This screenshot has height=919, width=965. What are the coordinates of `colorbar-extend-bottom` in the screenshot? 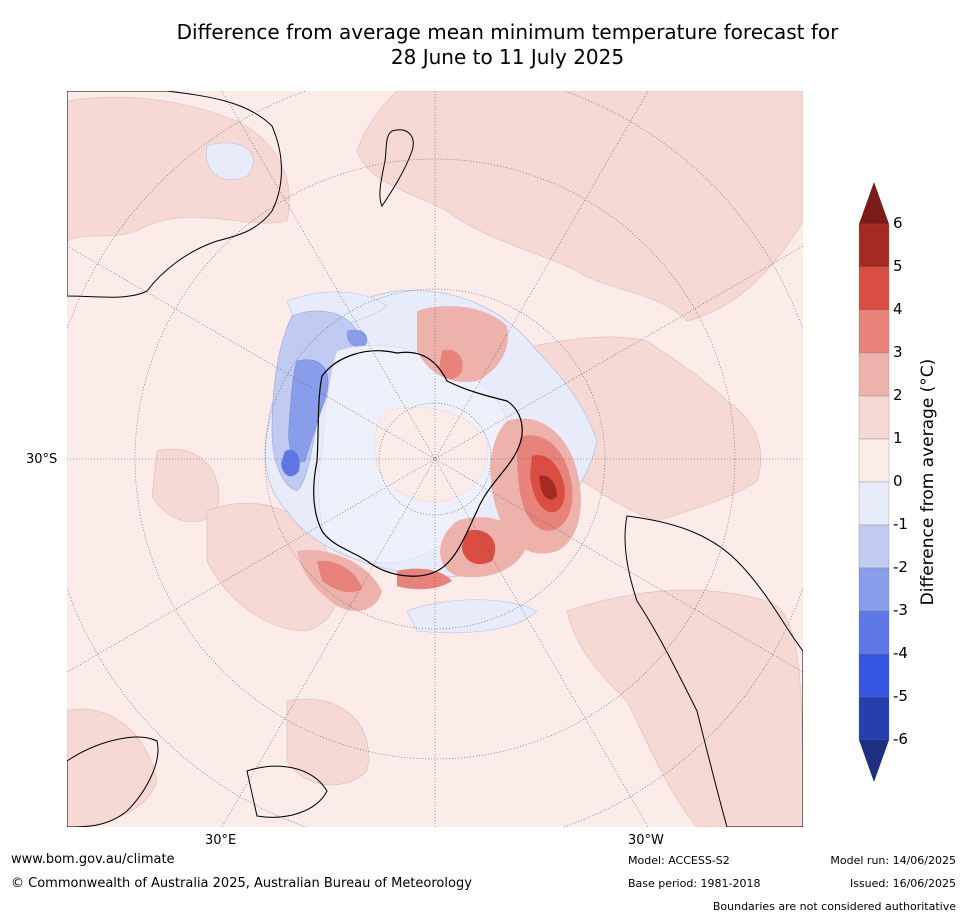 It's located at (874, 761).